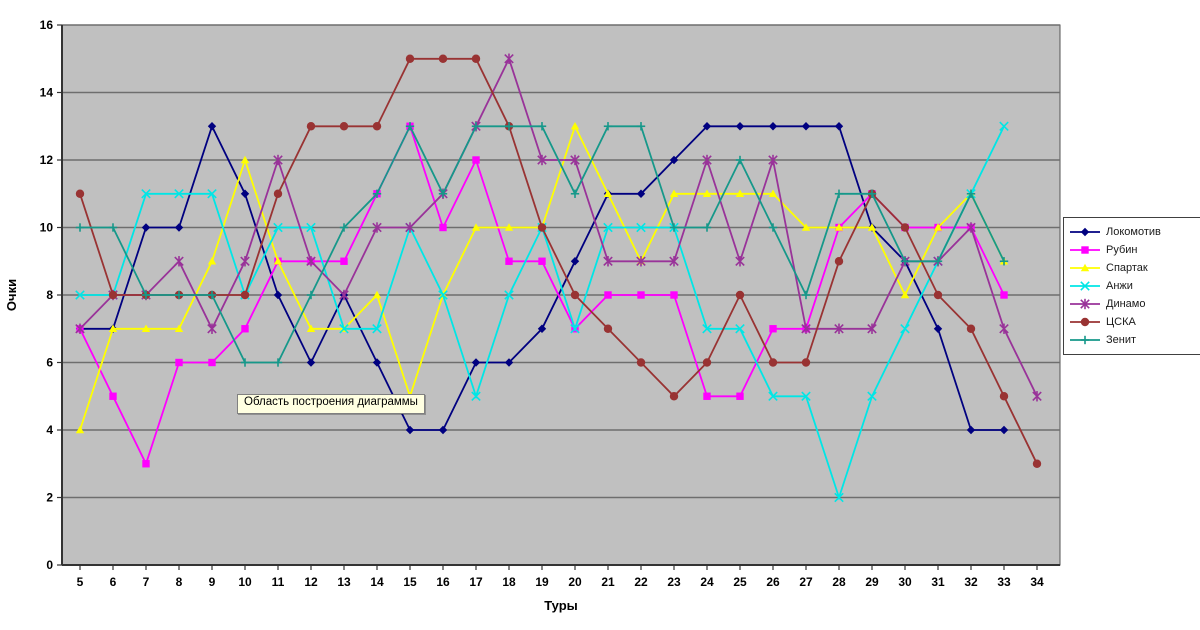 The height and width of the screenshot is (630, 1200). Describe the element at coordinates (47, 25) in the screenshot. I see `y-tick-label: 16` at that location.